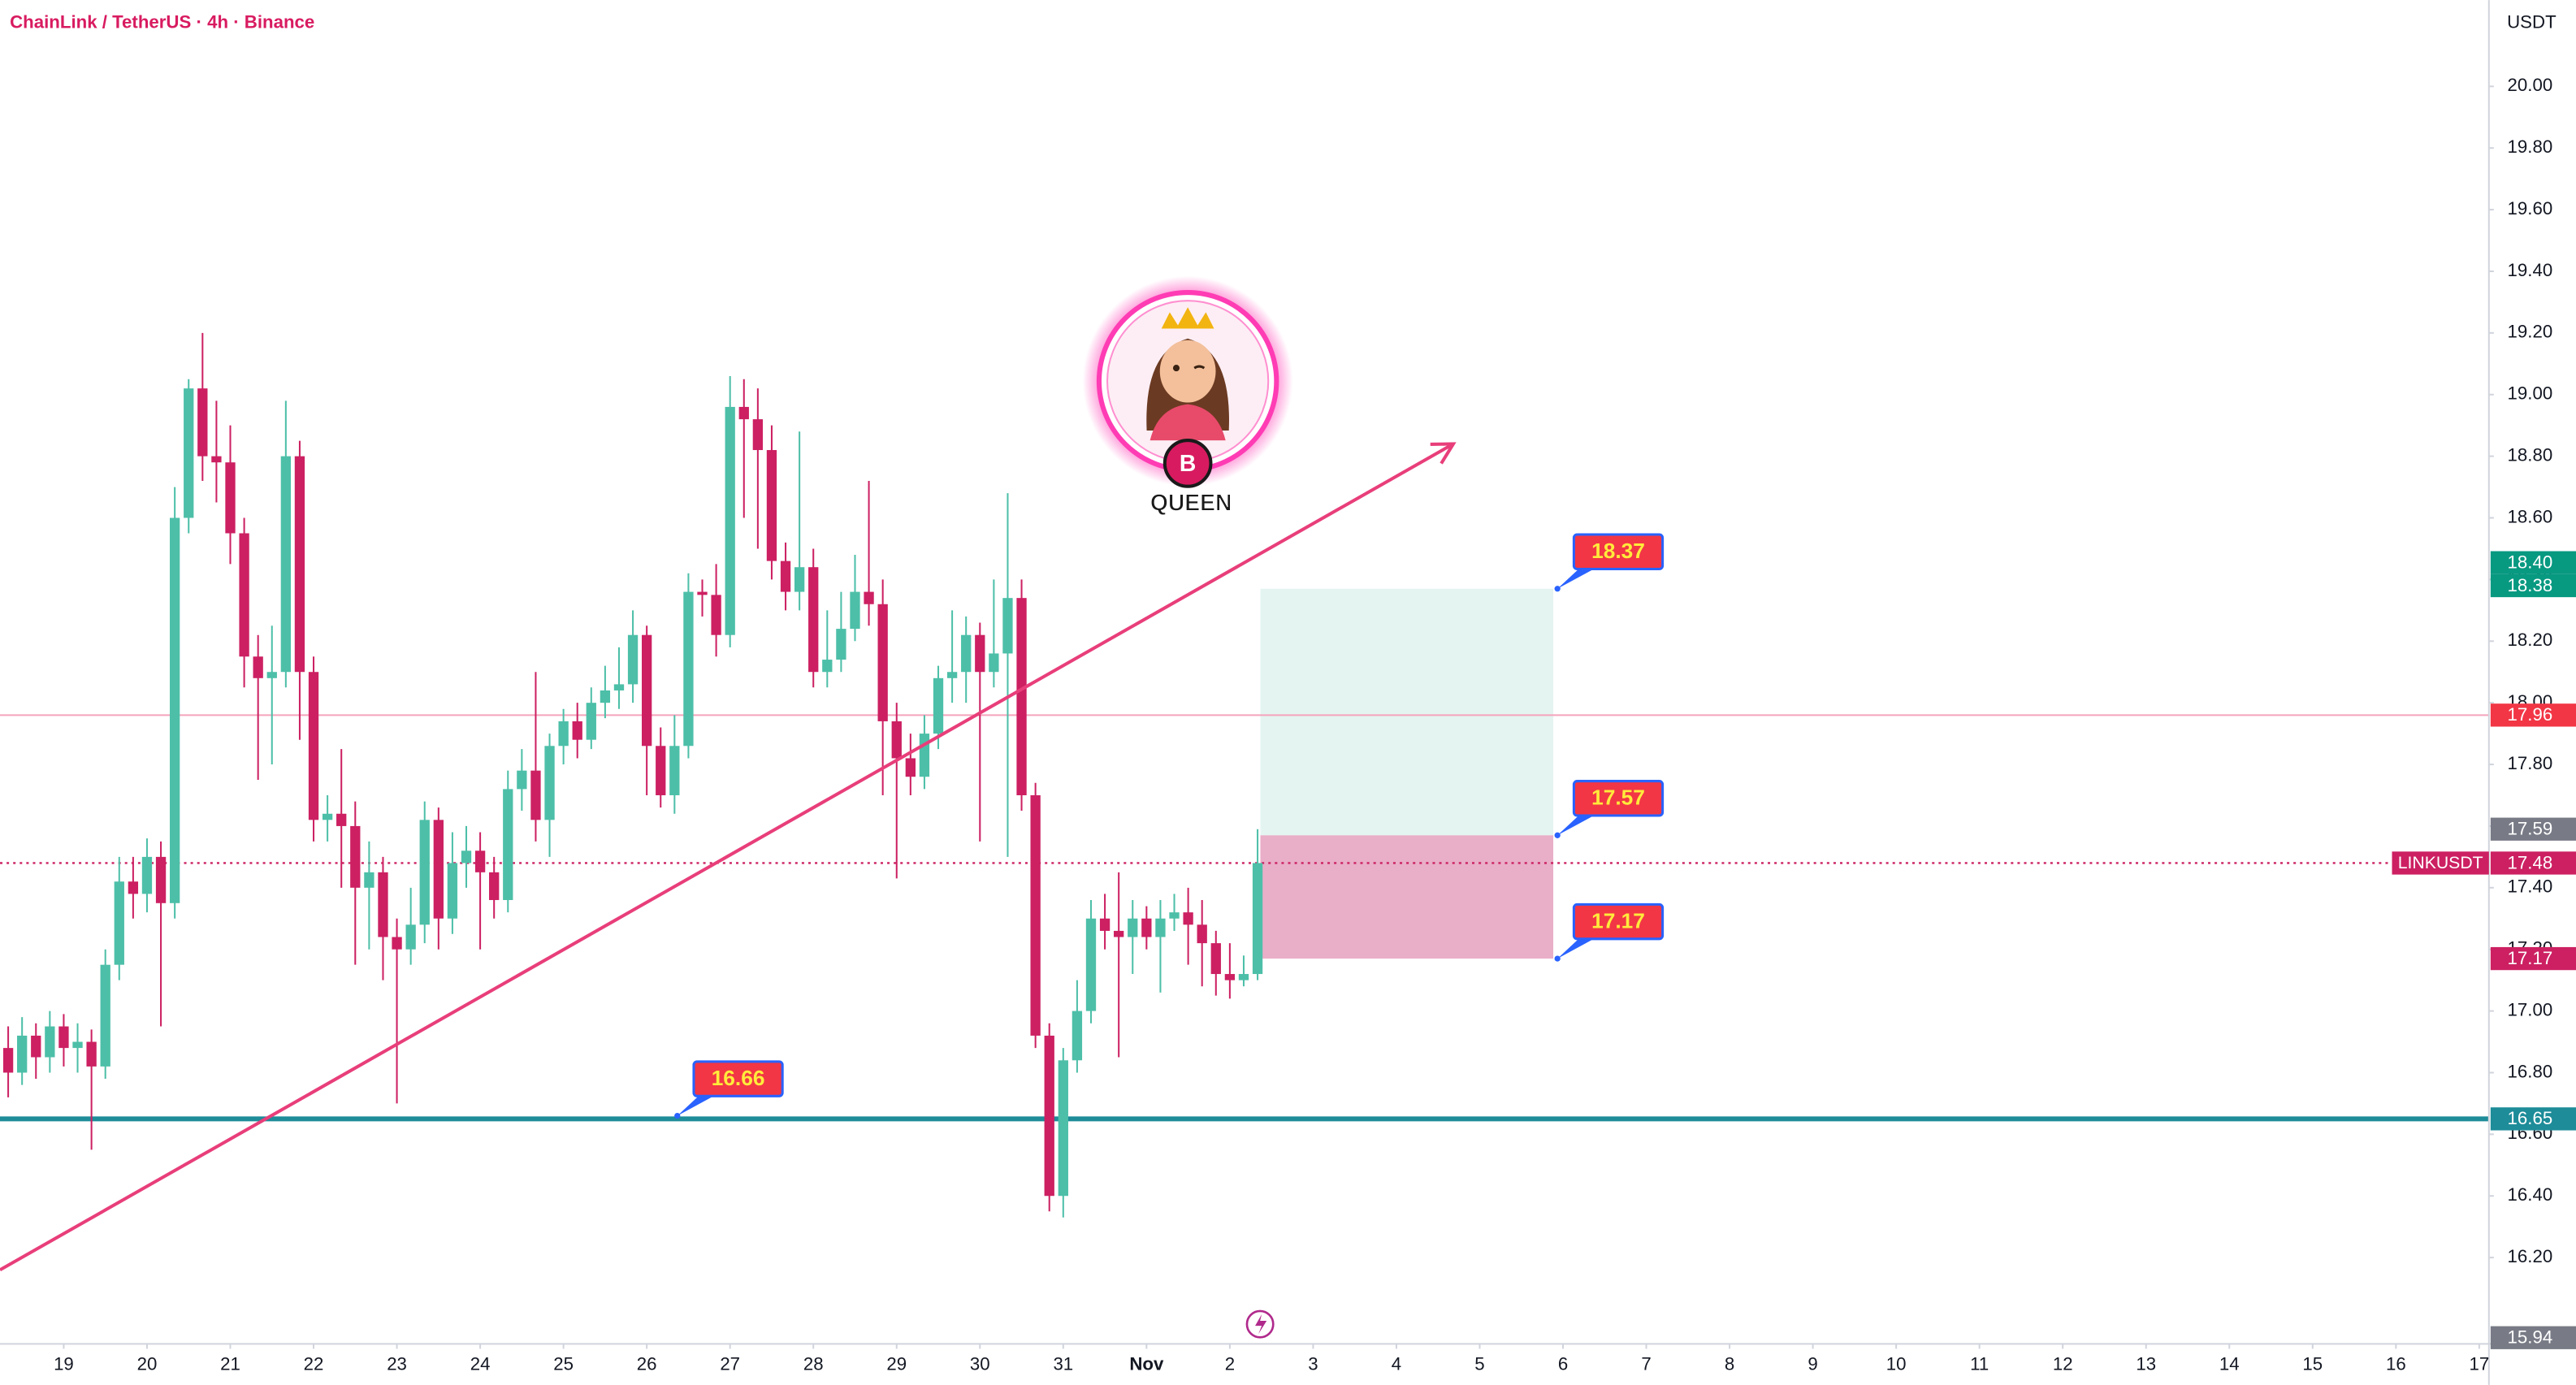 The image size is (2576, 1385). I want to click on x-tick-label: 2, so click(1230, 1364).